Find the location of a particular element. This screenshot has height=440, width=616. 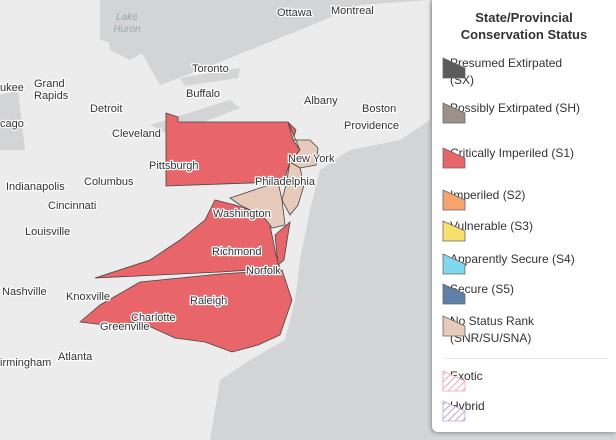

legend-item: Presumed Extirpated (SX) is located at coordinates (527, 72).